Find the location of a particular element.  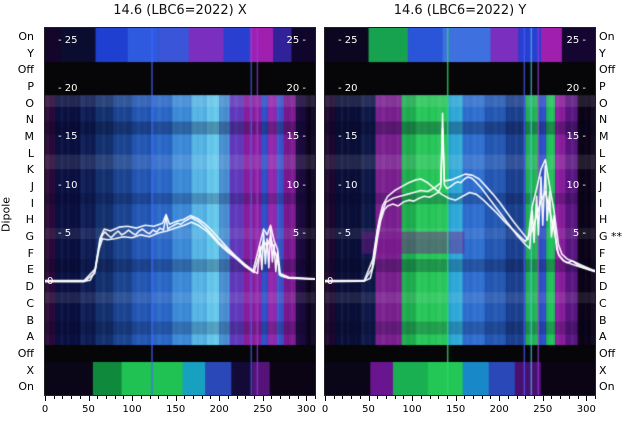

row-label-left: X is located at coordinates (30, 370).